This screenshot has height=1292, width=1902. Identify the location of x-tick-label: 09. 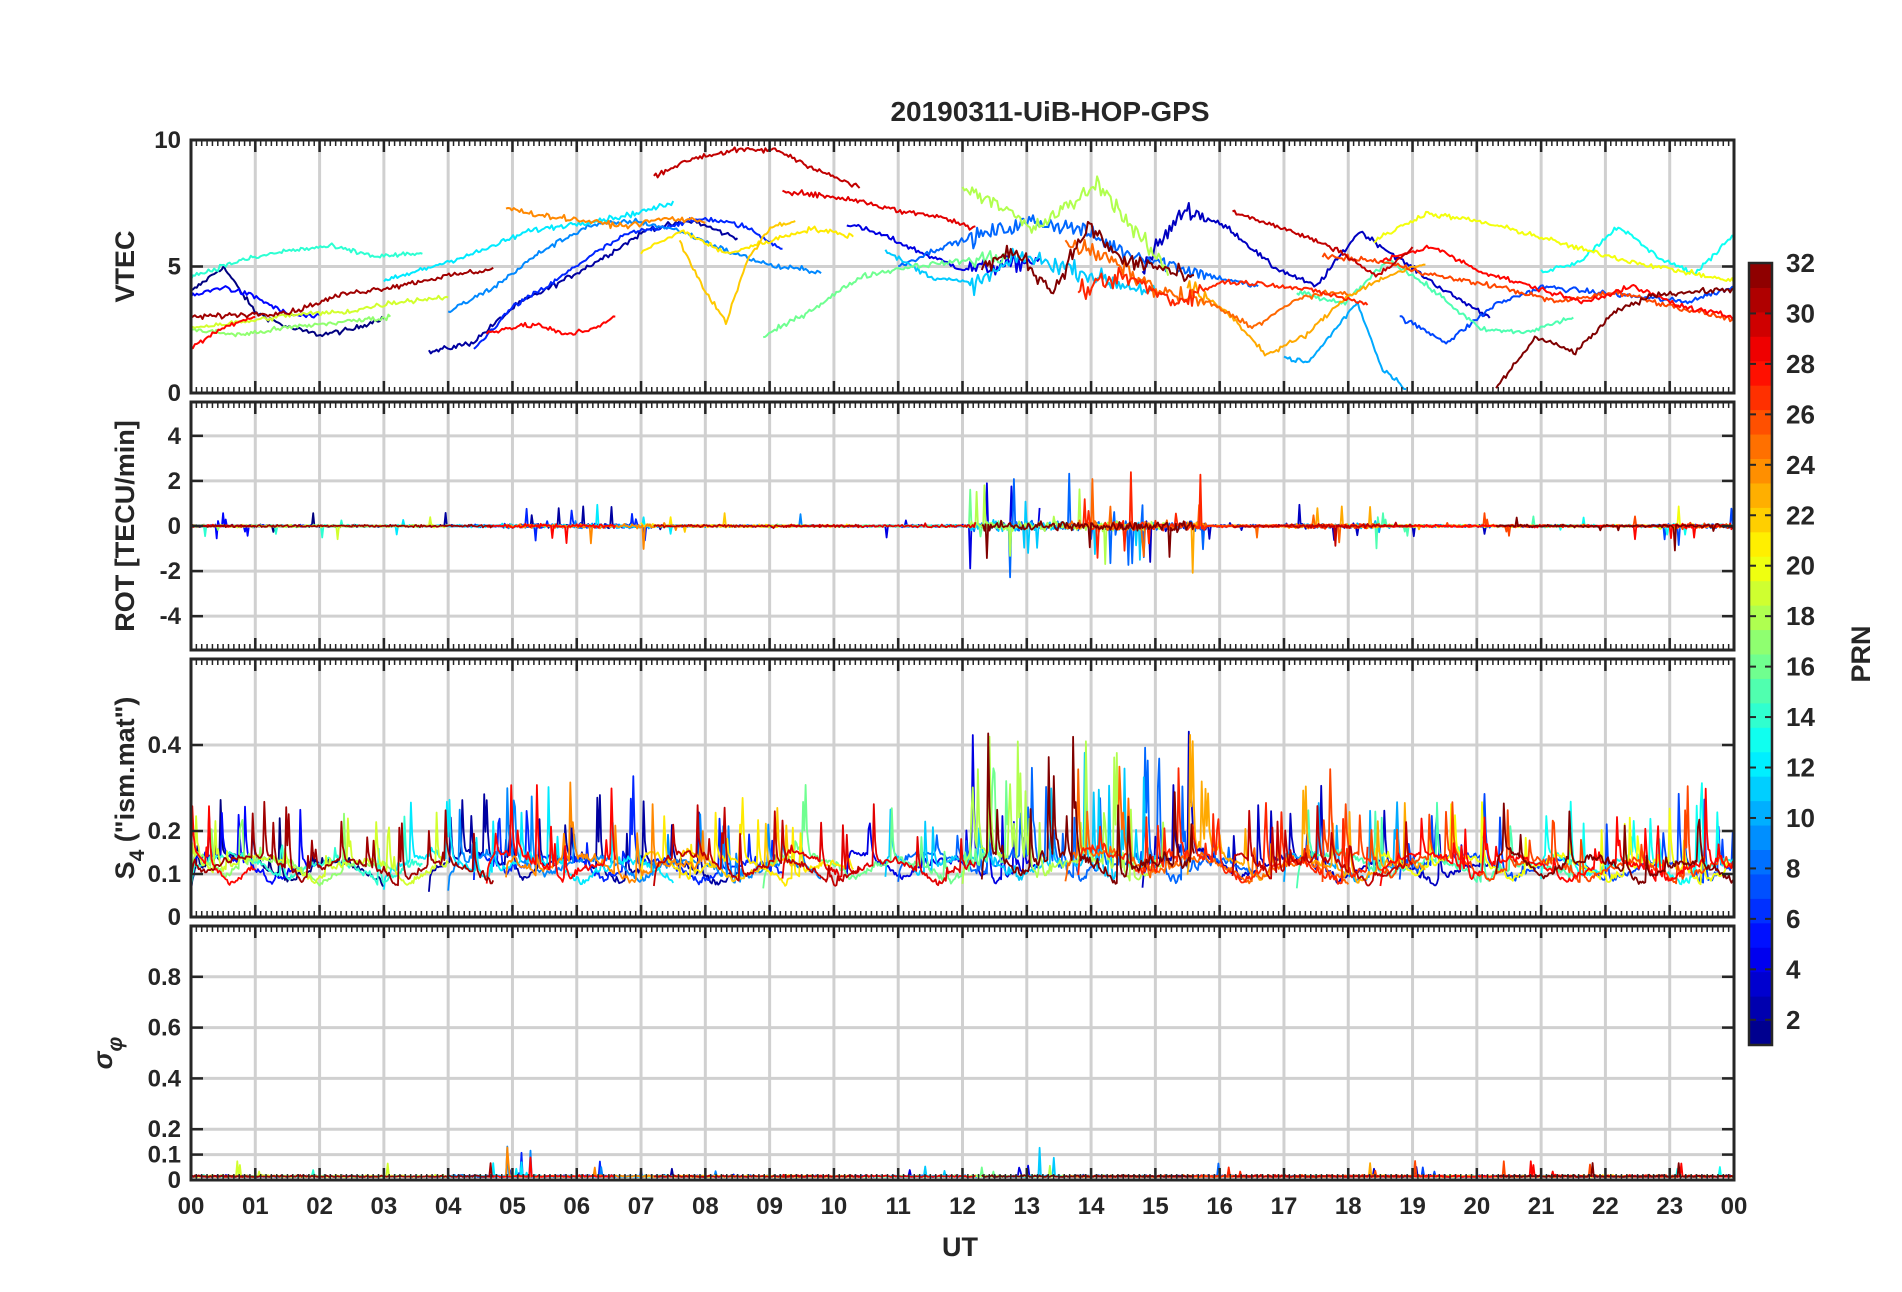
(769, 1206).